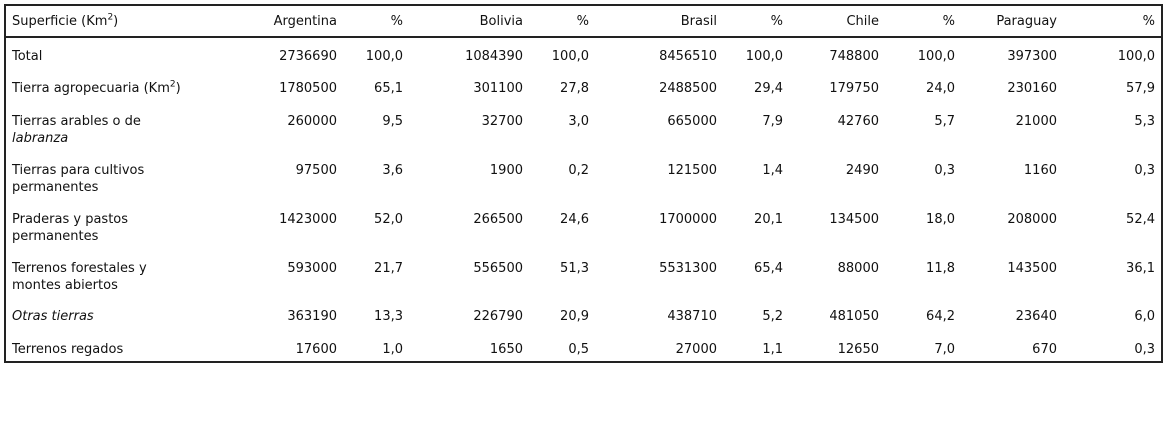 Image resolution: width=1165 pixels, height=422 pixels. Describe the element at coordinates (1036, 316) in the screenshot. I see `cell-paraguay: 23640` at that location.